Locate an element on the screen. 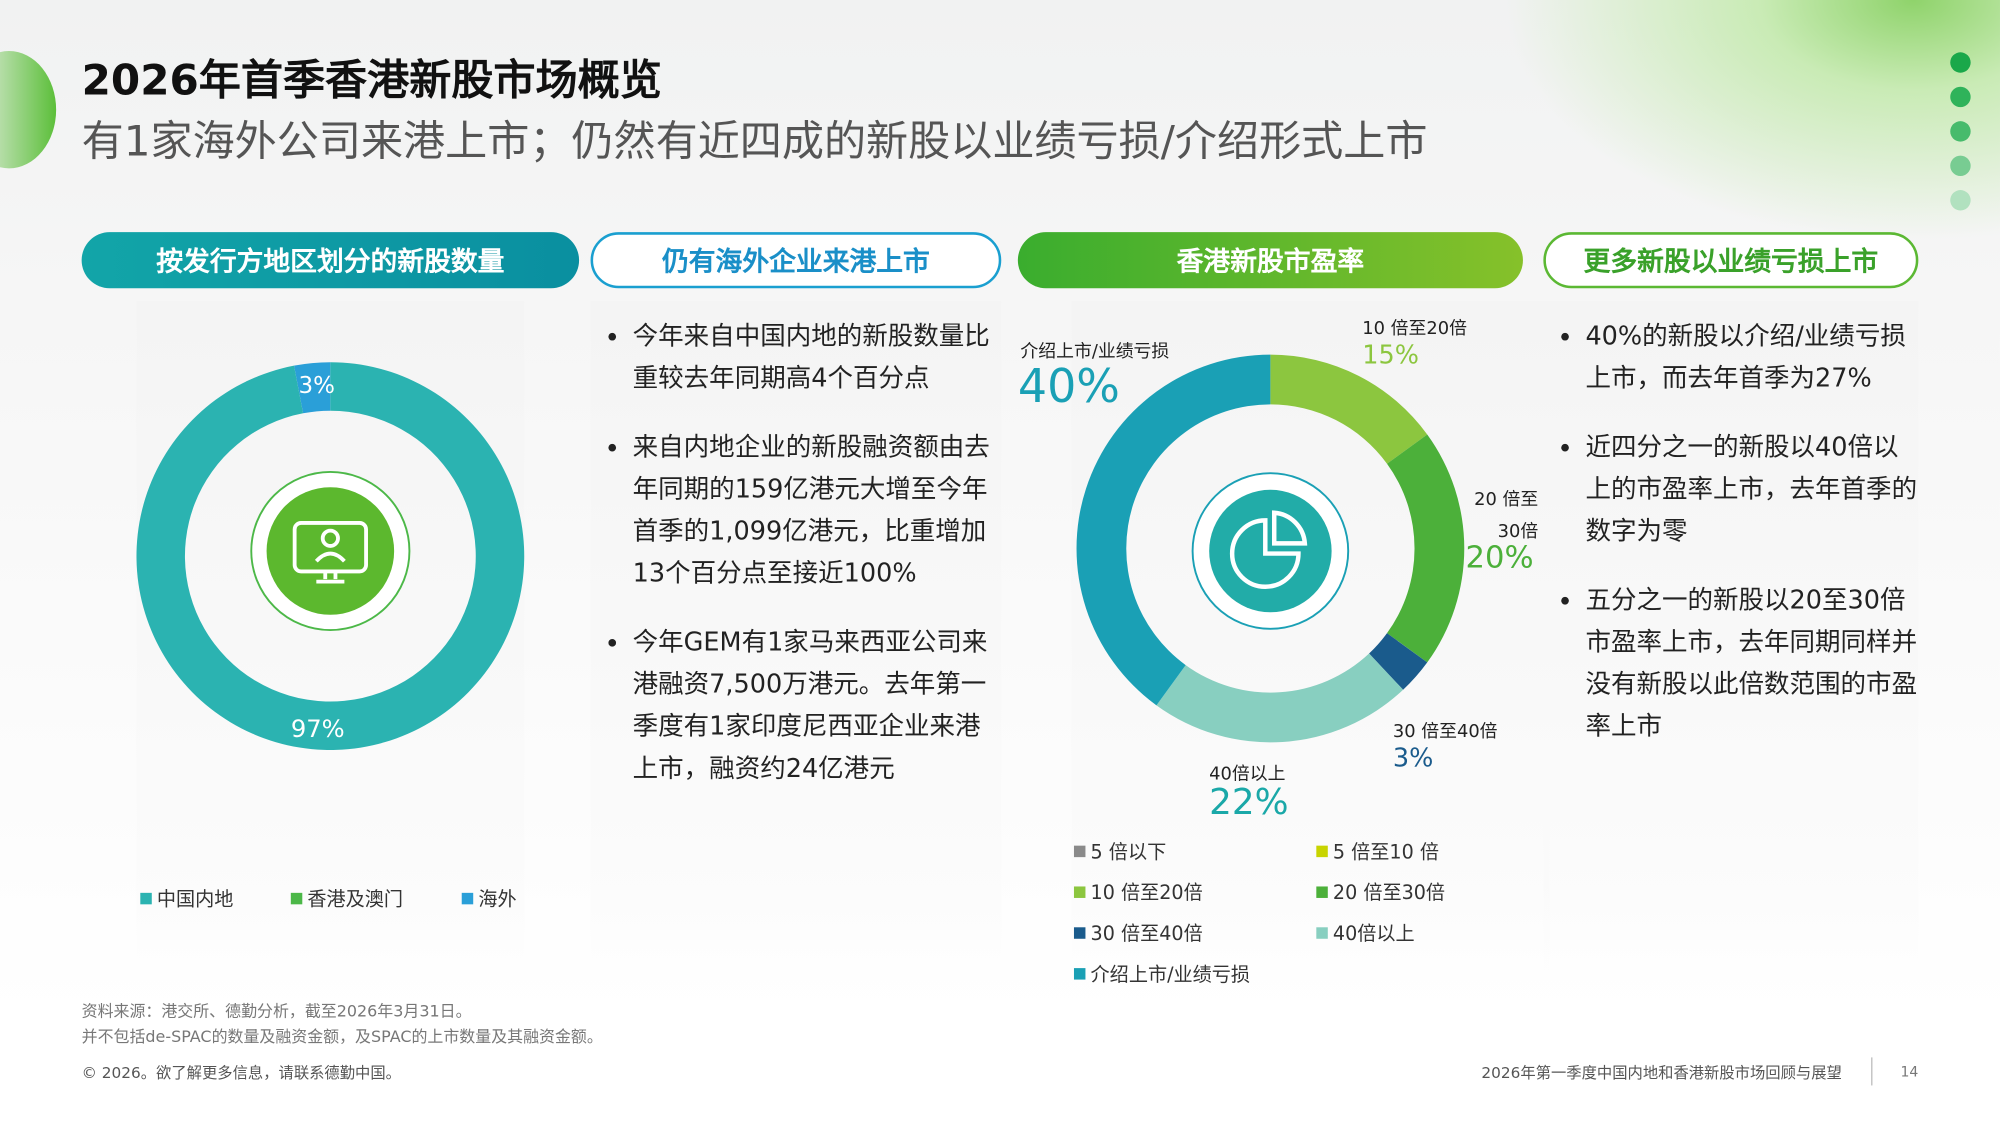 This screenshot has height=1125, width=2000. value-40-plus: 22% is located at coordinates (1249, 801).